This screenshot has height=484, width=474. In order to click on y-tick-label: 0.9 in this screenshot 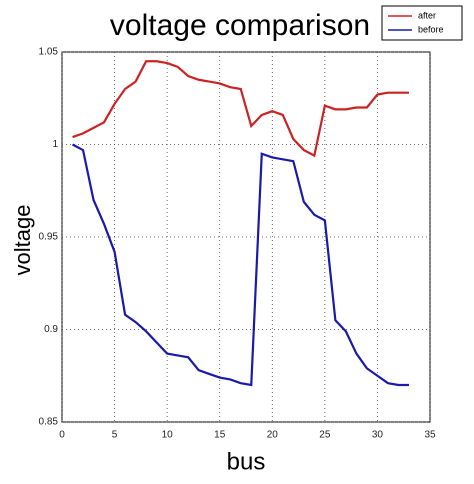, I will do `click(51, 329)`.